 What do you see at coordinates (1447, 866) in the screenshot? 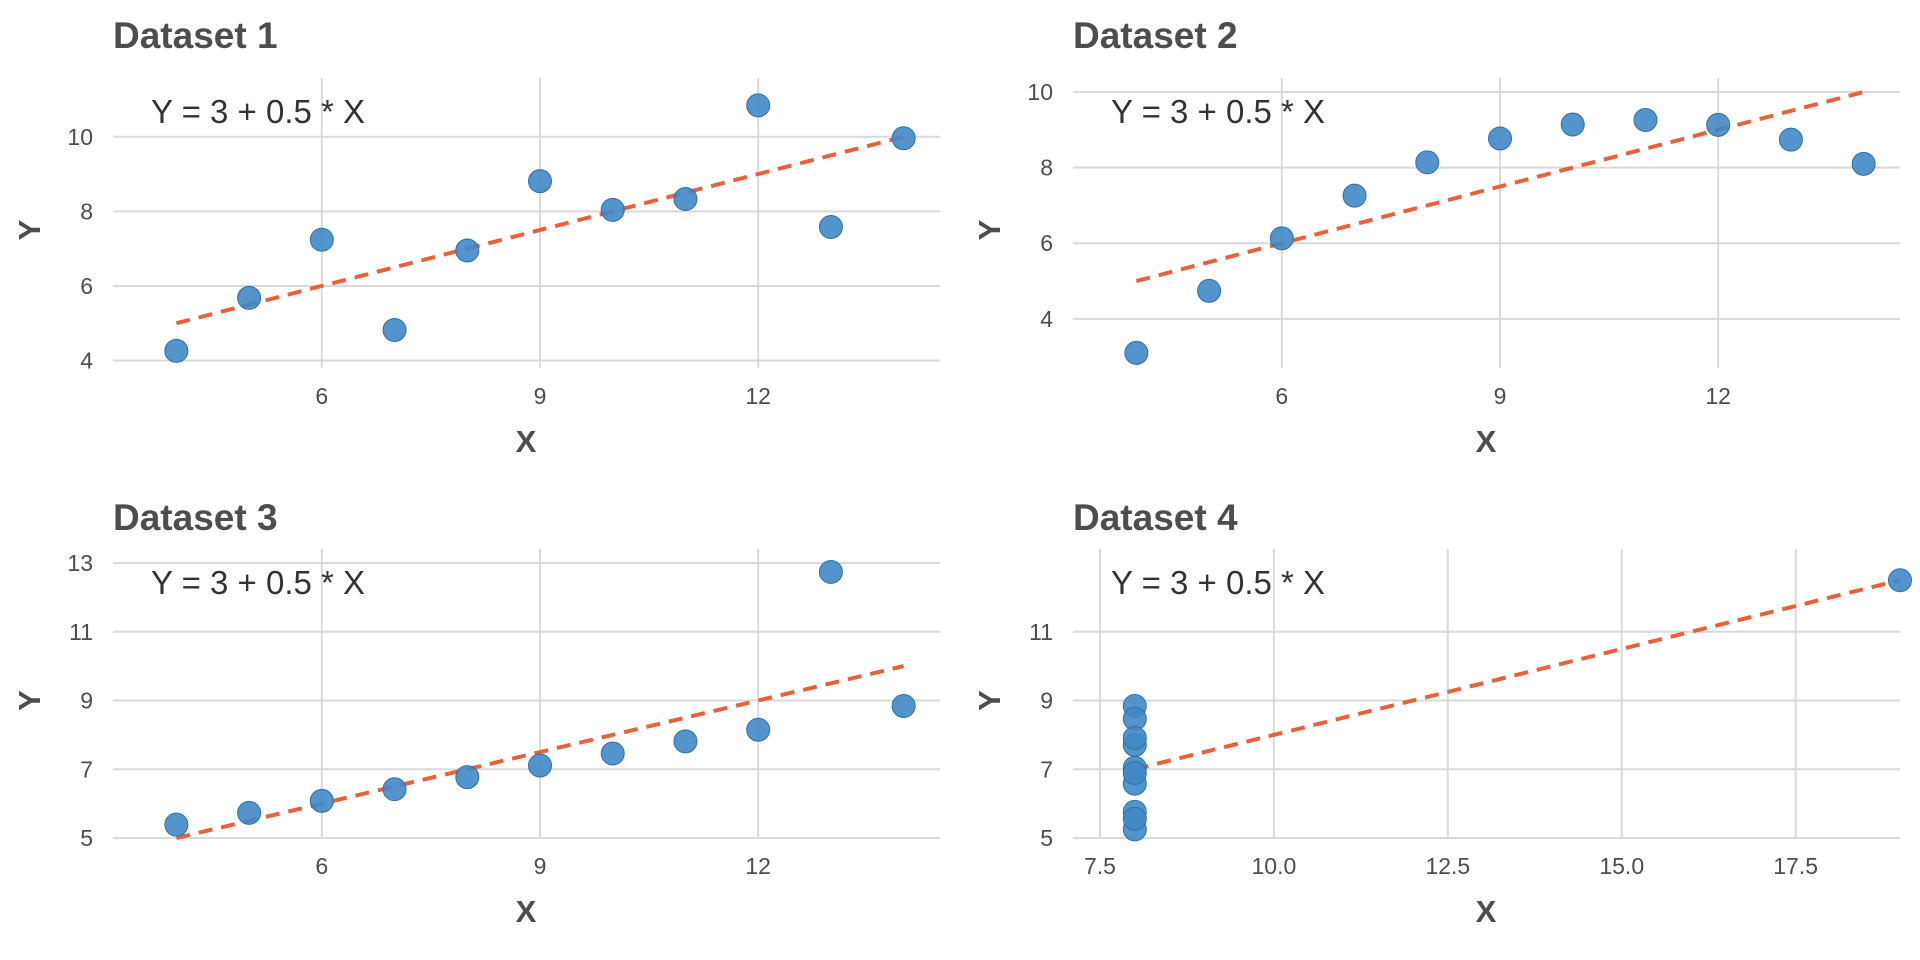
I see `x-tick-label: 12.5` at bounding box center [1447, 866].